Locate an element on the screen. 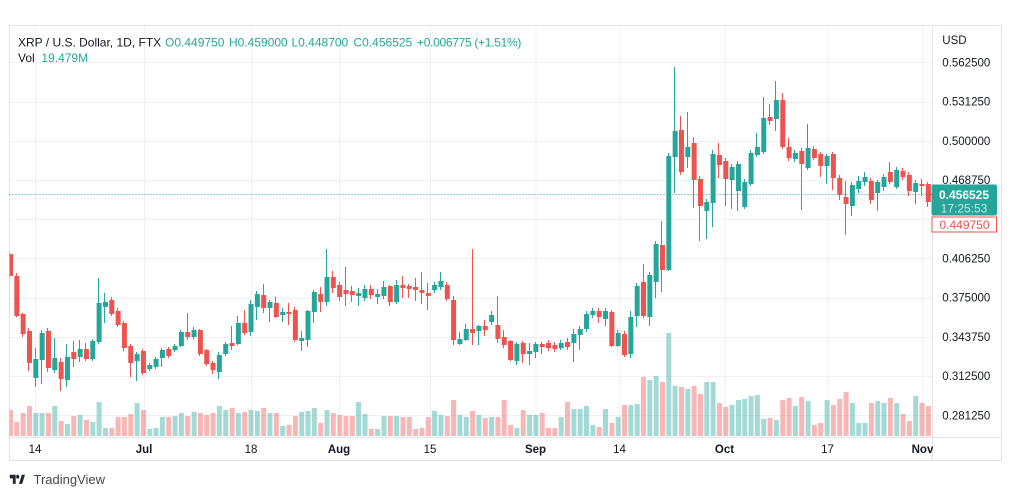 The image size is (1012, 498). svg-text: 17:25:53 is located at coordinates (964, 209).